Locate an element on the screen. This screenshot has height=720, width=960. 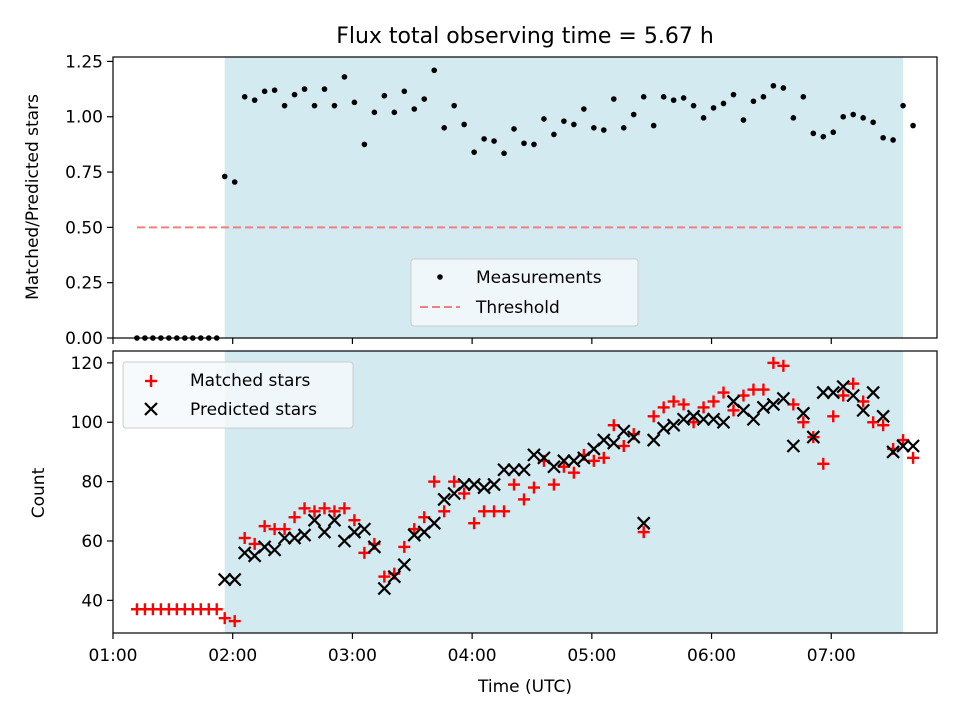
legend-label-threshold: Threshold is located at coordinates (517, 308).